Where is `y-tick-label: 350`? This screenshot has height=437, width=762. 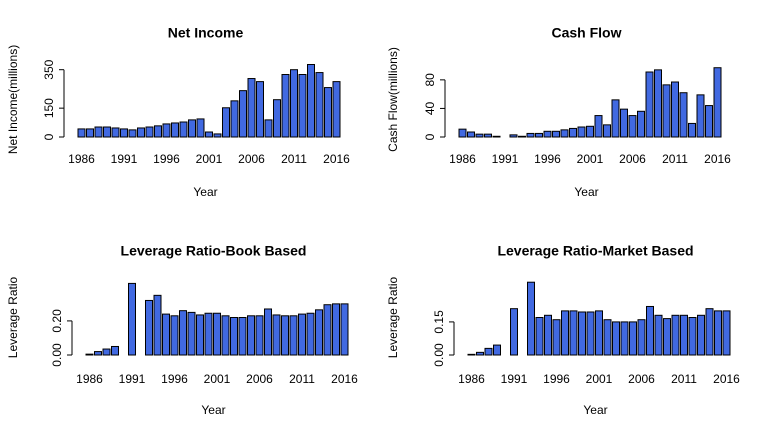
y-tick-label: 350 is located at coordinates (49, 69).